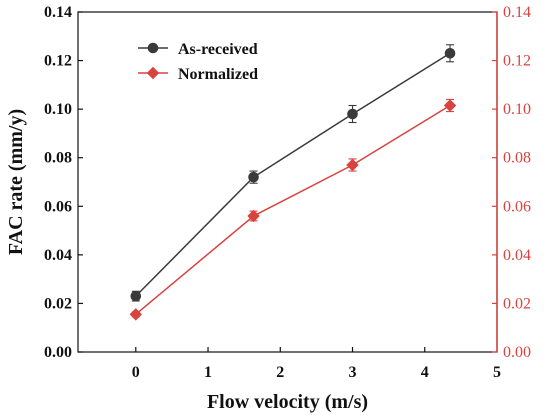 The height and width of the screenshot is (415, 550). Describe the element at coordinates (58, 206) in the screenshot. I see `left-y-tick-label: 0.06` at that location.